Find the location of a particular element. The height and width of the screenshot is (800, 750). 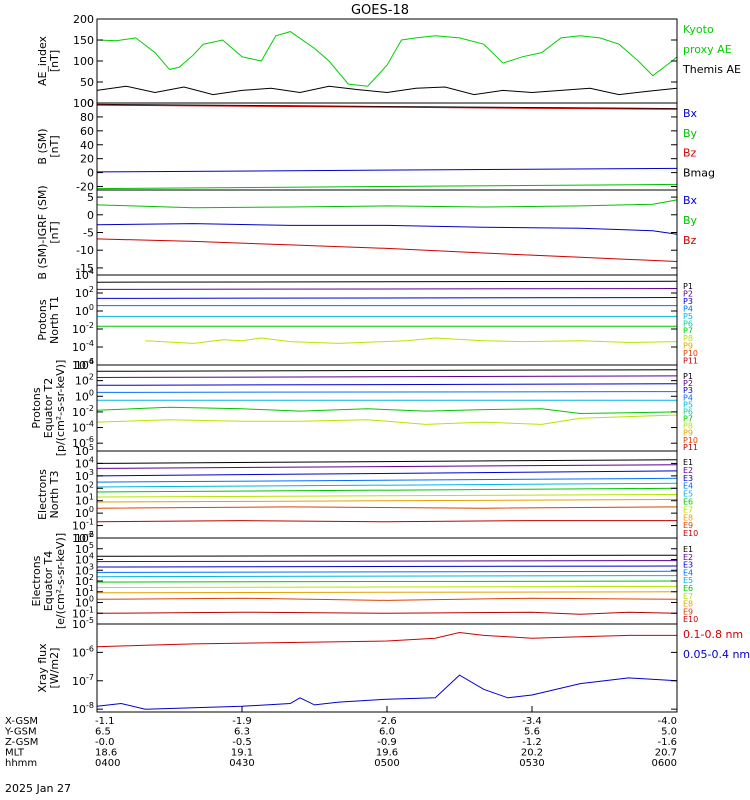

chart-title: GOES-18 is located at coordinates (380, 10).